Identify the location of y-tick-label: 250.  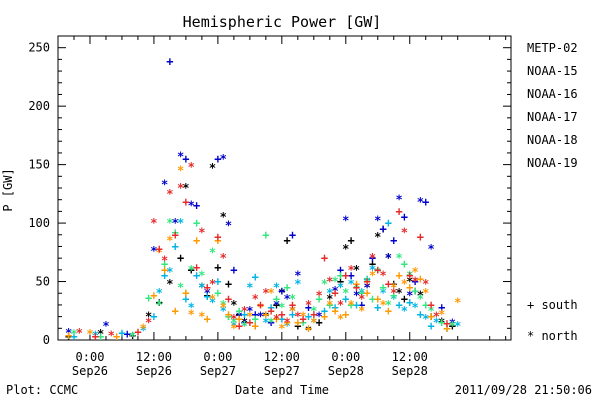
(39, 48).